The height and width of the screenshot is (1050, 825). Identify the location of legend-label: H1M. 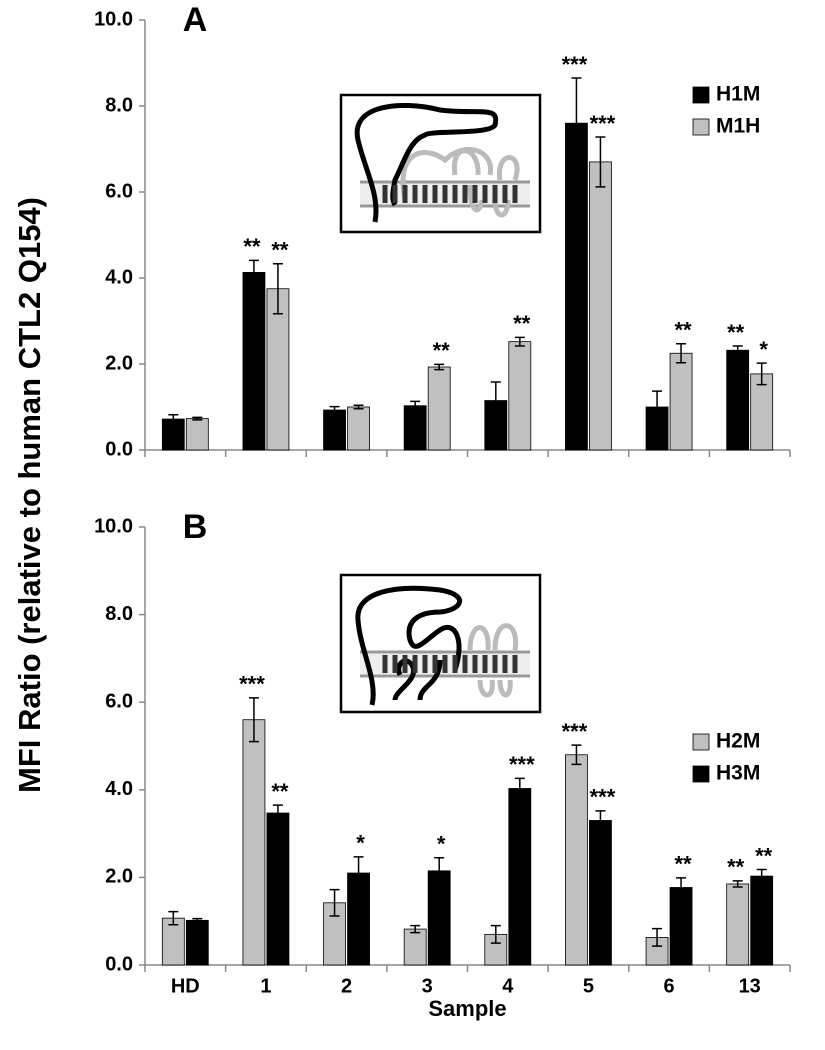
(738, 94).